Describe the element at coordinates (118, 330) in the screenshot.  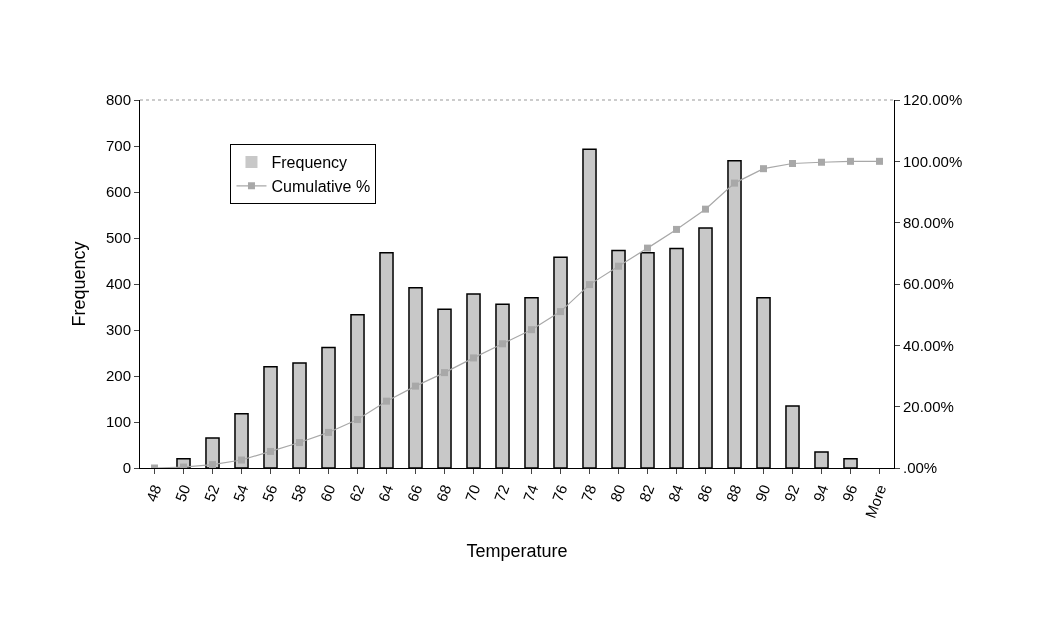
I see `y-tick-label: 300` at that location.